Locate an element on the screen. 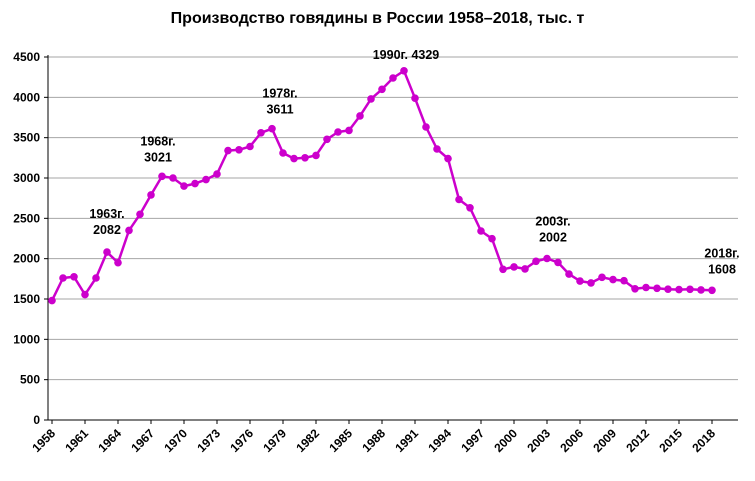 The height and width of the screenshot is (481, 755). x-tick-label: 1970 is located at coordinates (175, 440).